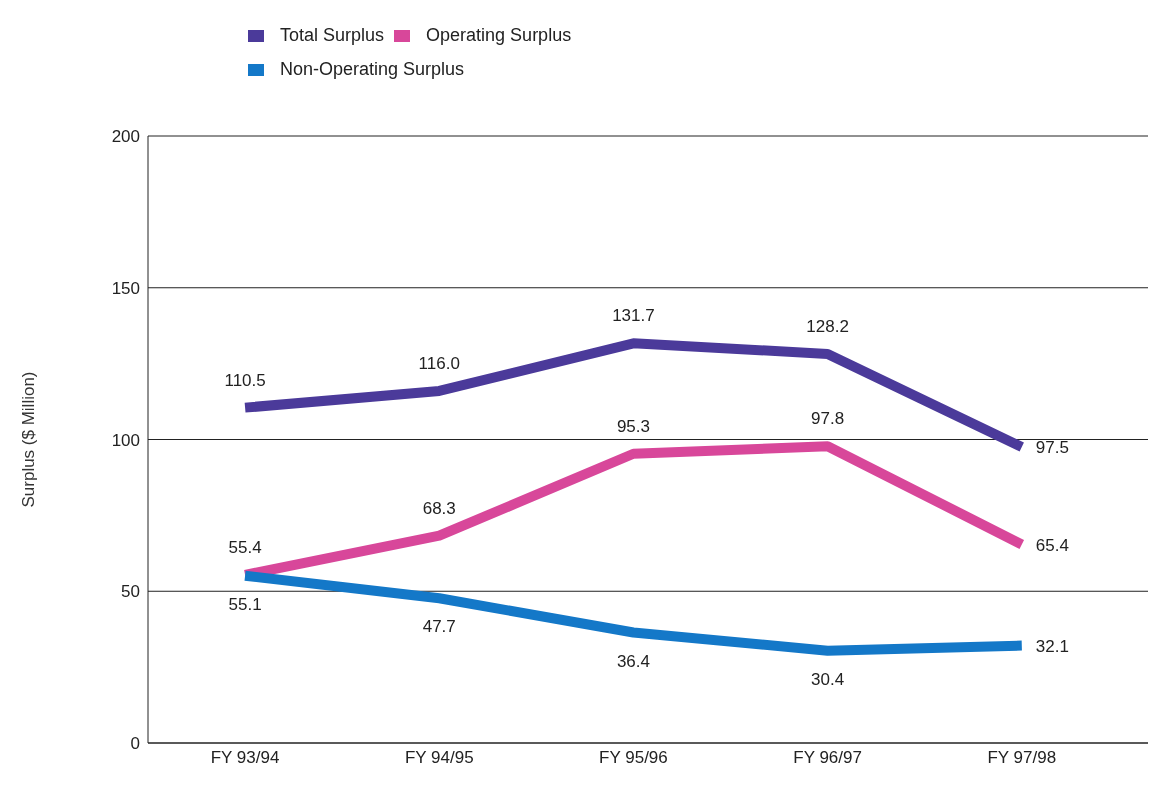  I want to click on y-tick-label: 100, so click(125, 440).